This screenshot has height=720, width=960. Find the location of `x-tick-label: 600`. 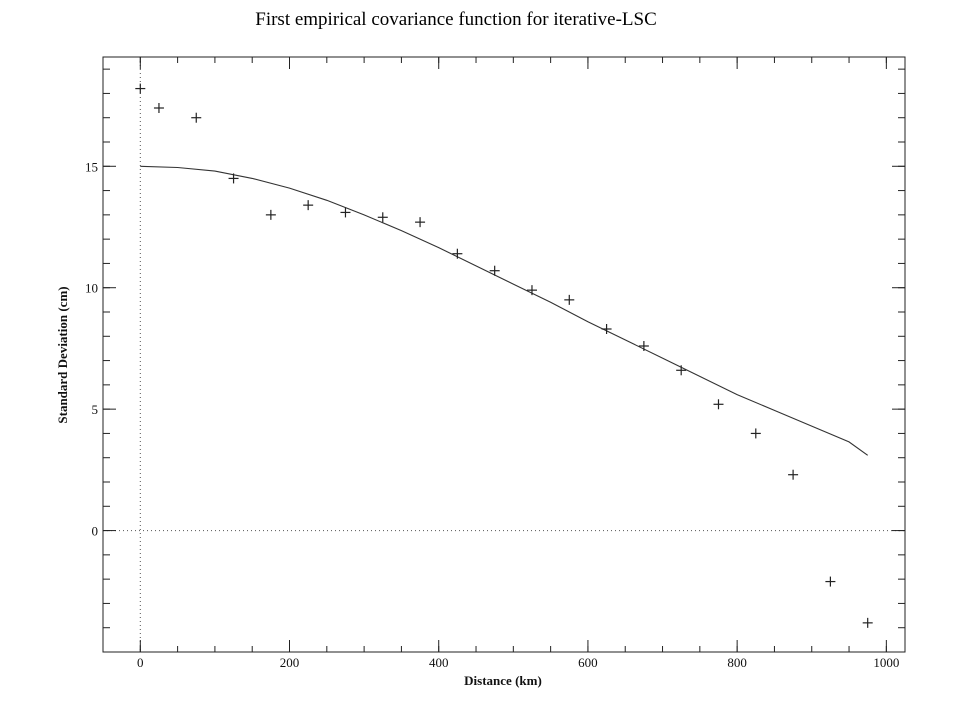

x-tick-label: 600 is located at coordinates (588, 662).